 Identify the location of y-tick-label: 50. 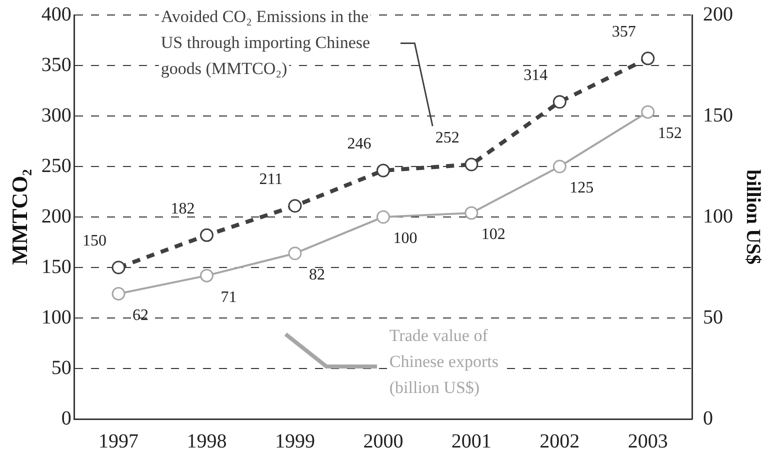
(61, 367).